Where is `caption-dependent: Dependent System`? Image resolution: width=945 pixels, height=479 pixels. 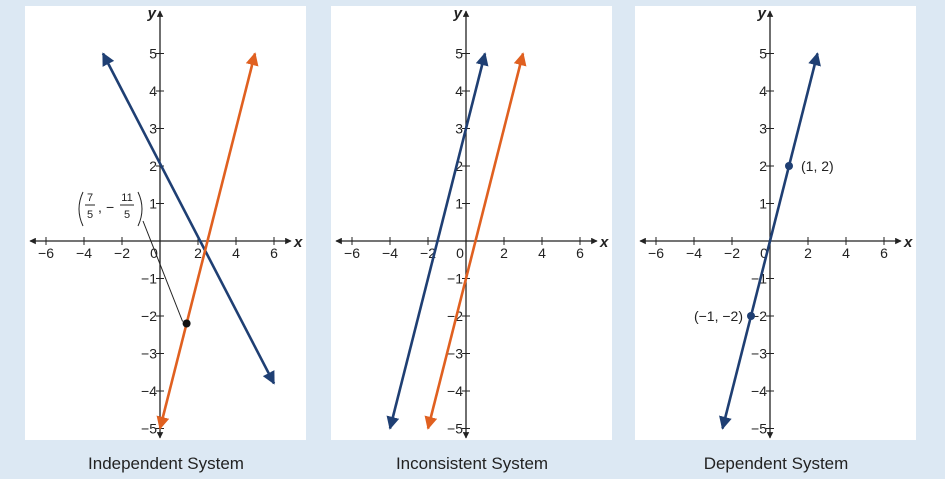
caption-dependent: Dependent System is located at coordinates (776, 463).